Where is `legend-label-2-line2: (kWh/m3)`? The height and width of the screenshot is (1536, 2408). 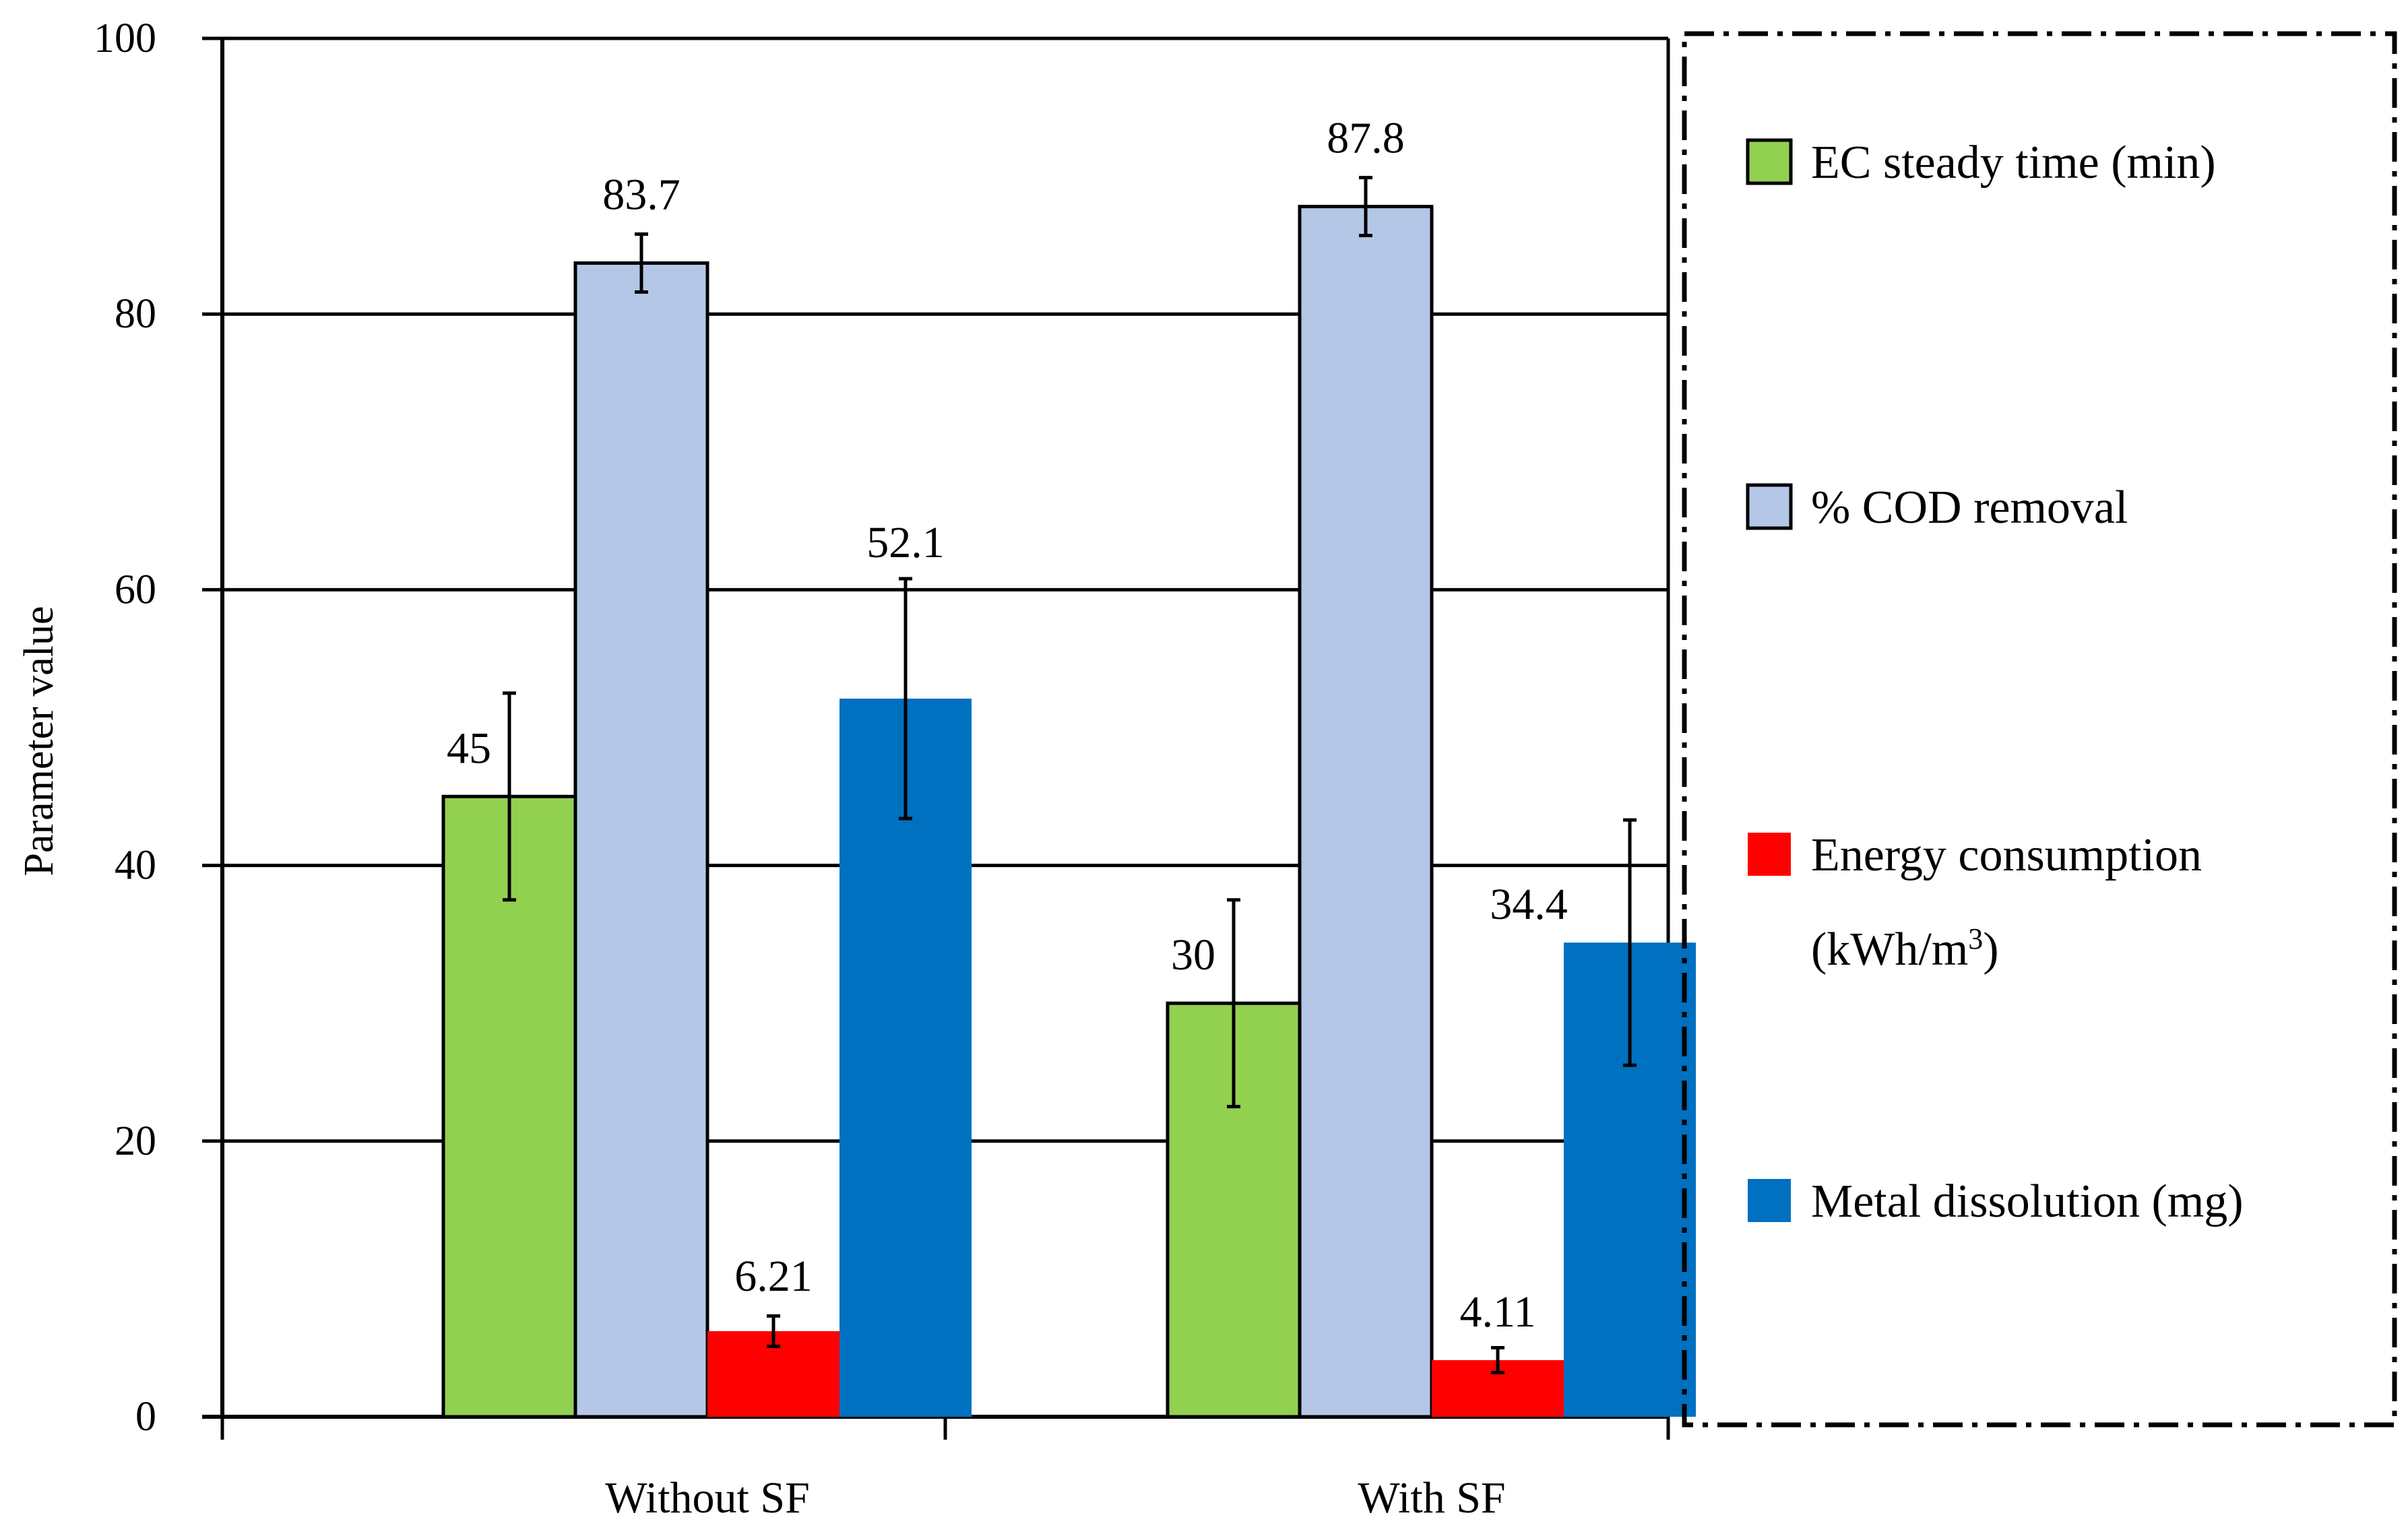
legend-label-2-line2: (kWh/m3) is located at coordinates (1905, 949).